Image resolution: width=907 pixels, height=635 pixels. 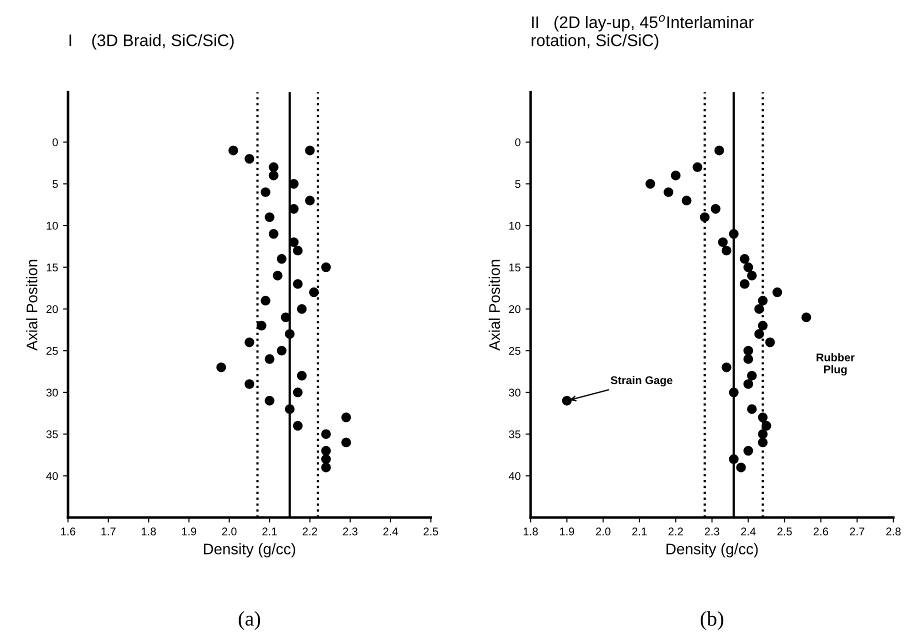 I want to click on x-tick-label: 1.7, so click(x=108, y=532).